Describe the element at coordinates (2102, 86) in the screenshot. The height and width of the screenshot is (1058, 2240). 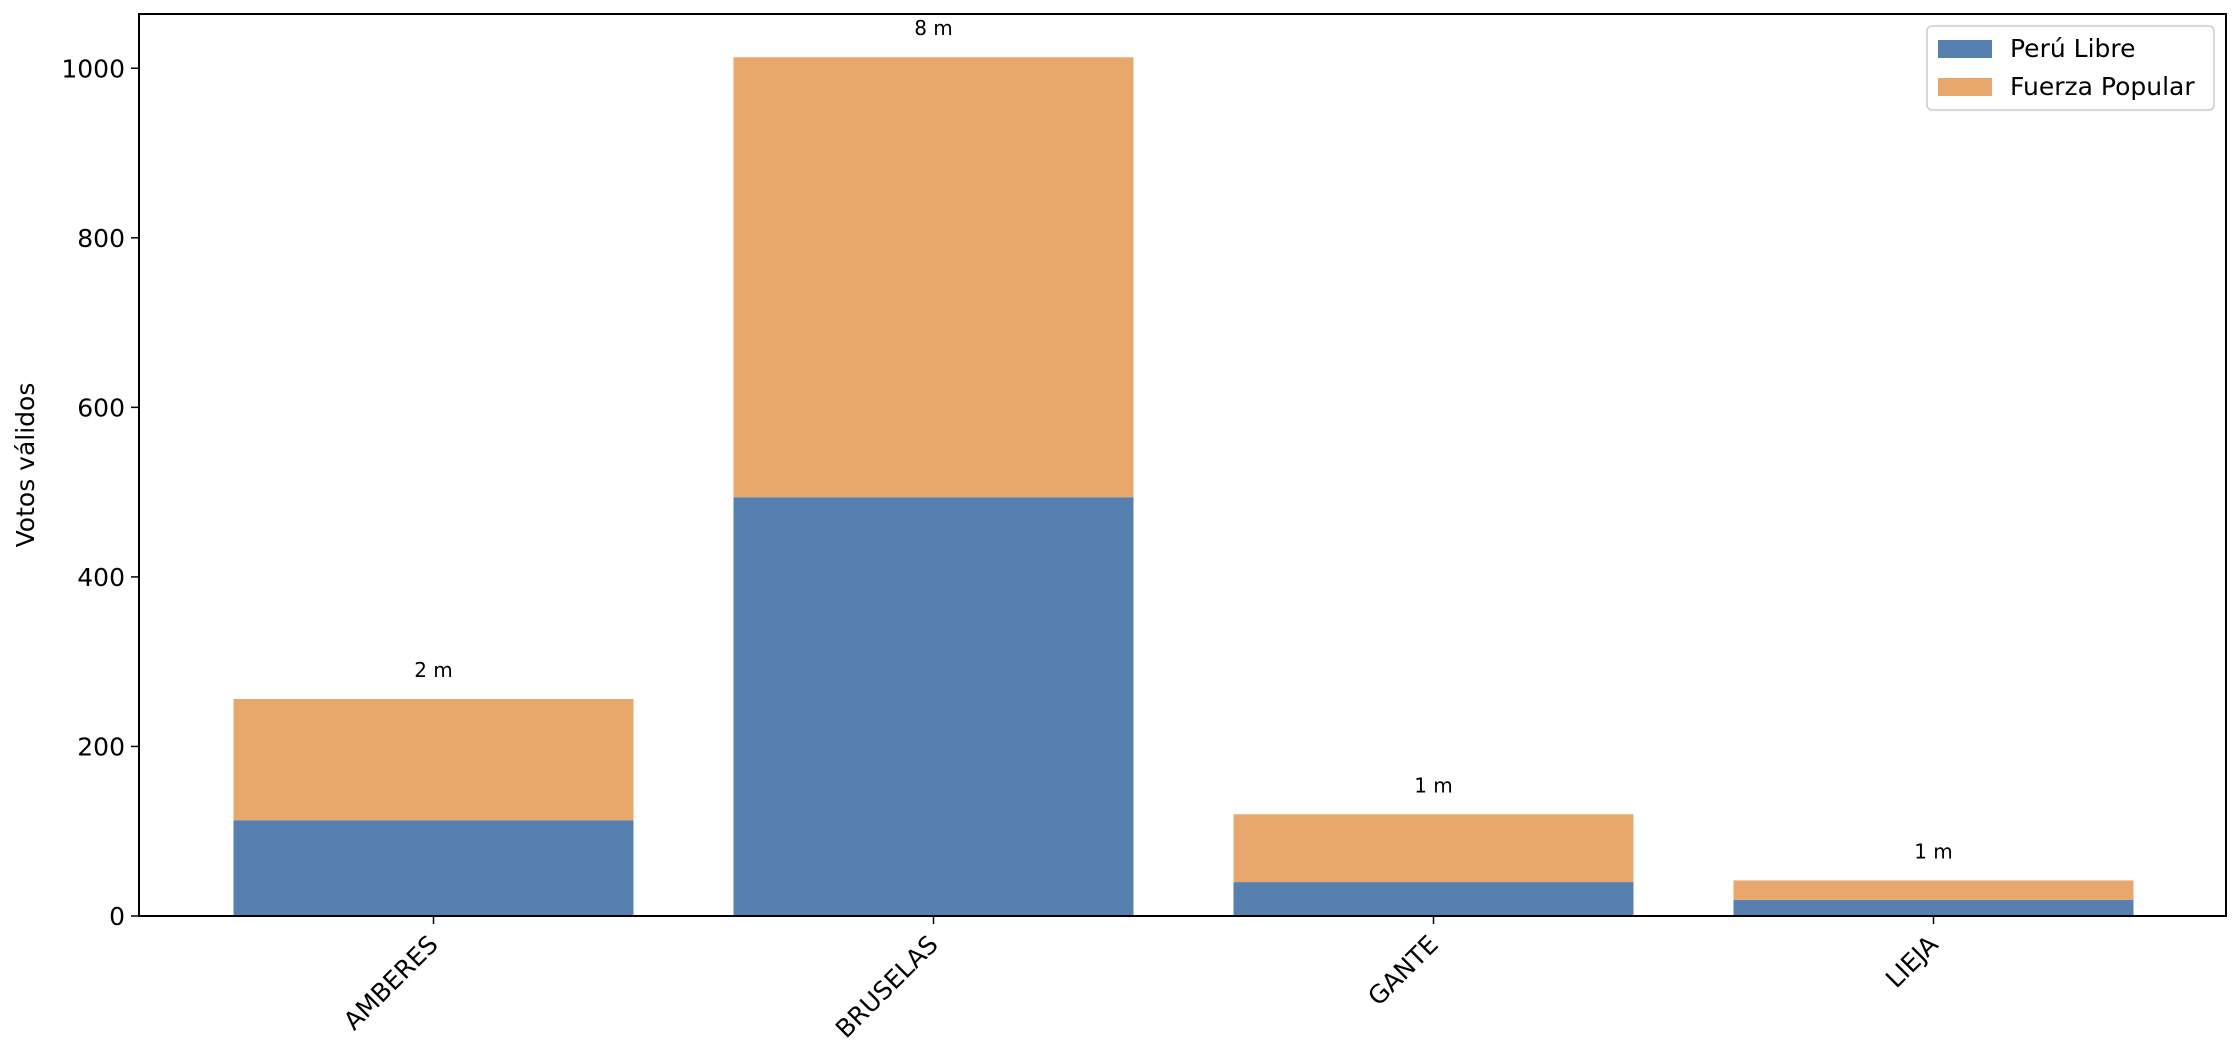
I see `legend-label: Fuerza Popular` at that location.